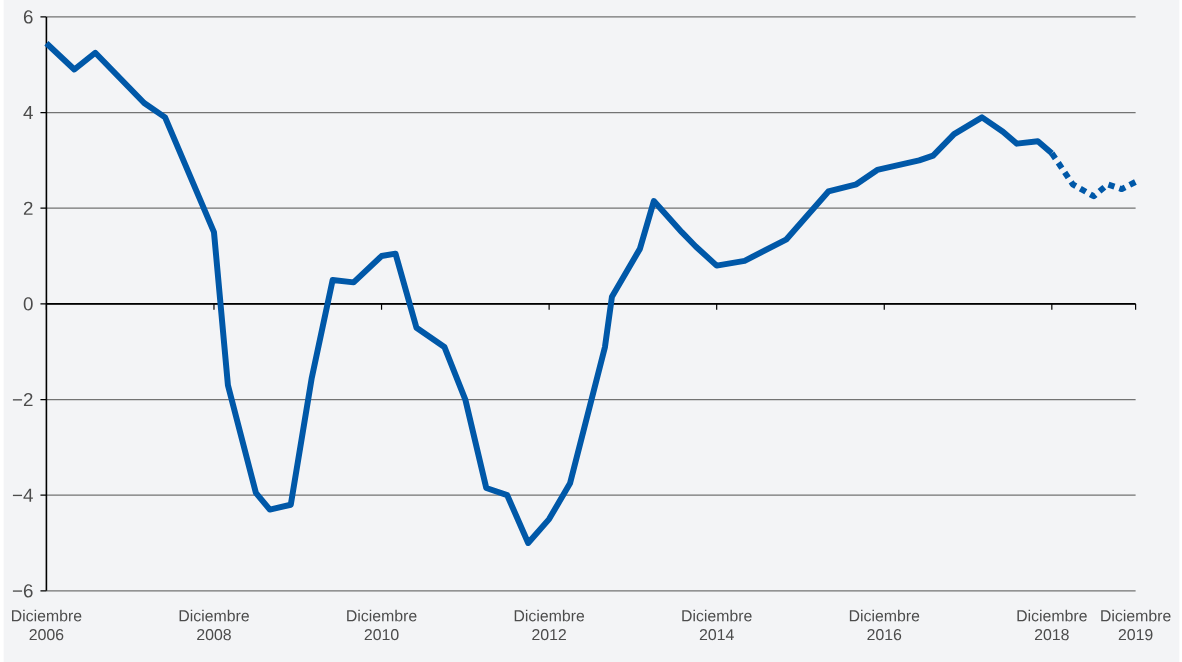 The height and width of the screenshot is (662, 1182). Describe the element at coordinates (717, 625) in the screenshot. I see `x-tick-label: Diciembre 2014` at that location.